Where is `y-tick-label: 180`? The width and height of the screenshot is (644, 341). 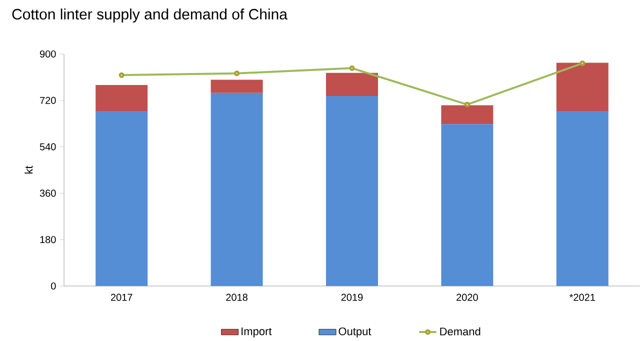 y-tick-label: 180 is located at coordinates (48, 240).